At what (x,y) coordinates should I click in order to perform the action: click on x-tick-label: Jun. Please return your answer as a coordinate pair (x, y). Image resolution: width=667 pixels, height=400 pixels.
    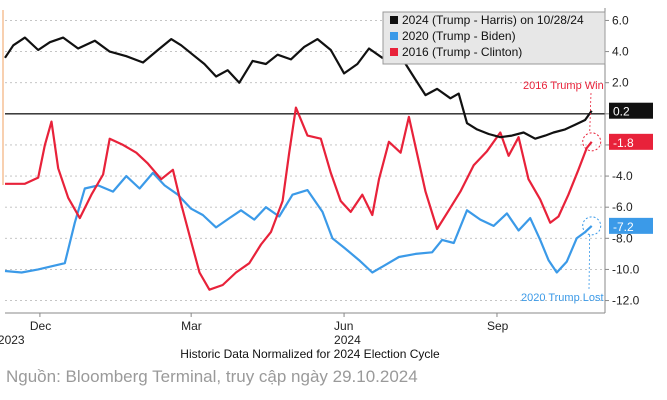
    Looking at the image, I should click on (343, 326).